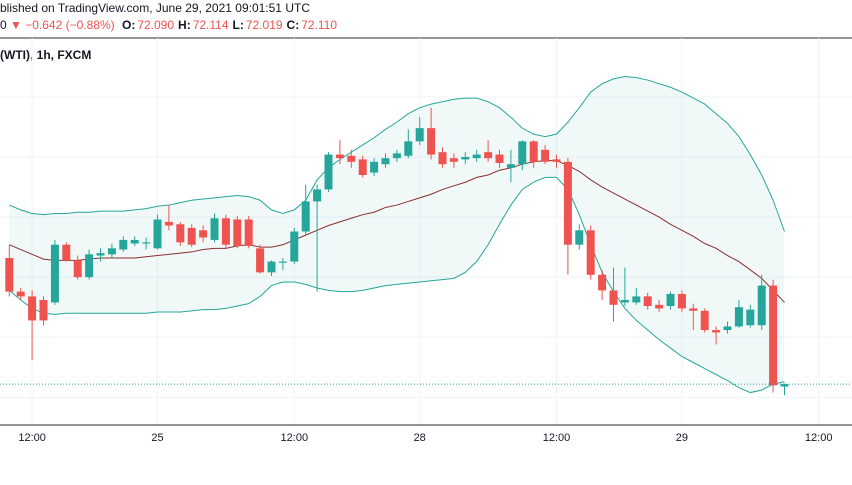 The height and width of the screenshot is (485, 852). What do you see at coordinates (3, 25) in the screenshot?
I see `quote-lead: 0` at bounding box center [3, 25].